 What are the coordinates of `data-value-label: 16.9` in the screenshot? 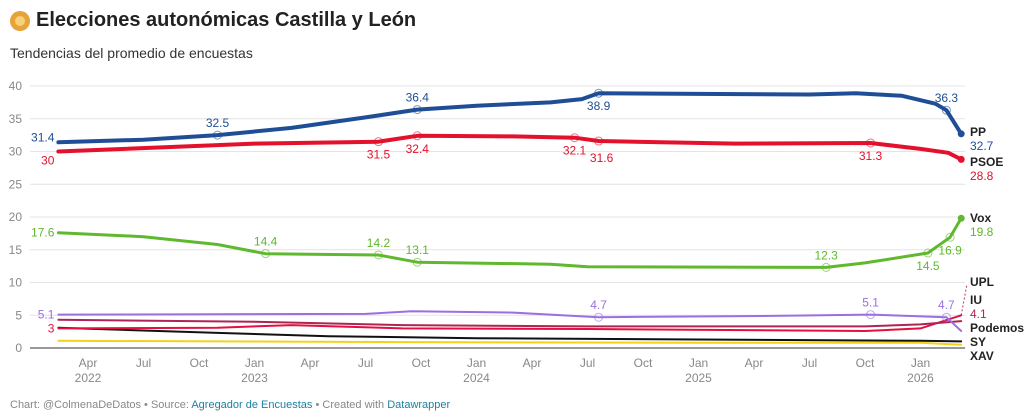 It's located at (950, 250).